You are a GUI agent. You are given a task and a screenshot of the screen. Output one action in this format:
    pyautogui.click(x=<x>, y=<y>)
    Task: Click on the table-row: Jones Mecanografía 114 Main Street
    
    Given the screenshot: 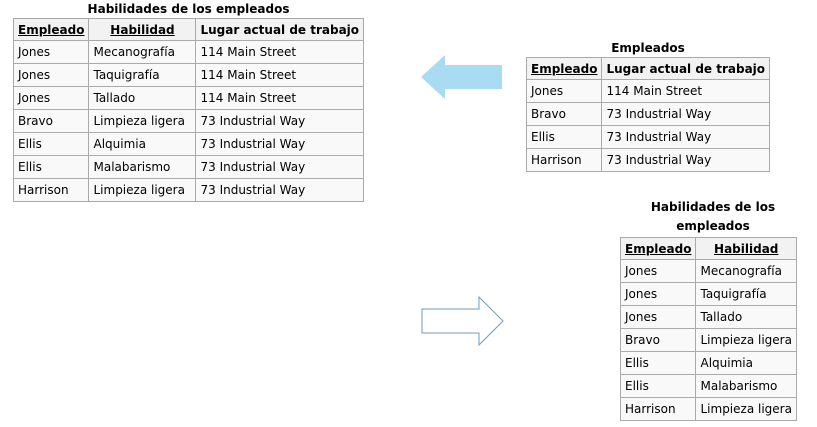 What is the action you would take?
    pyautogui.click(x=188, y=52)
    